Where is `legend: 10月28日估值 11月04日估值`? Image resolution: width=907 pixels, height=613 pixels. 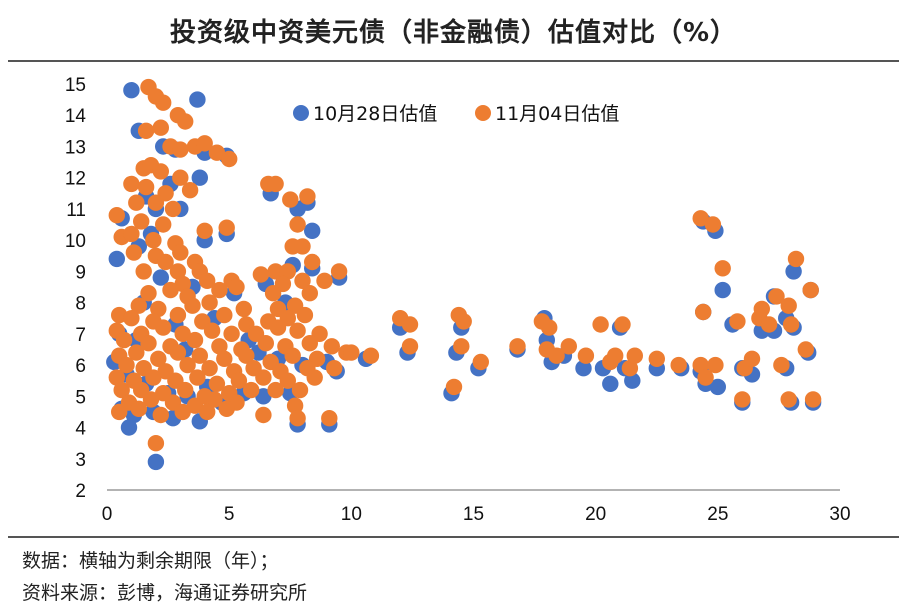 legend: 10月28日估值 11月04日估值 is located at coordinates (456, 114).